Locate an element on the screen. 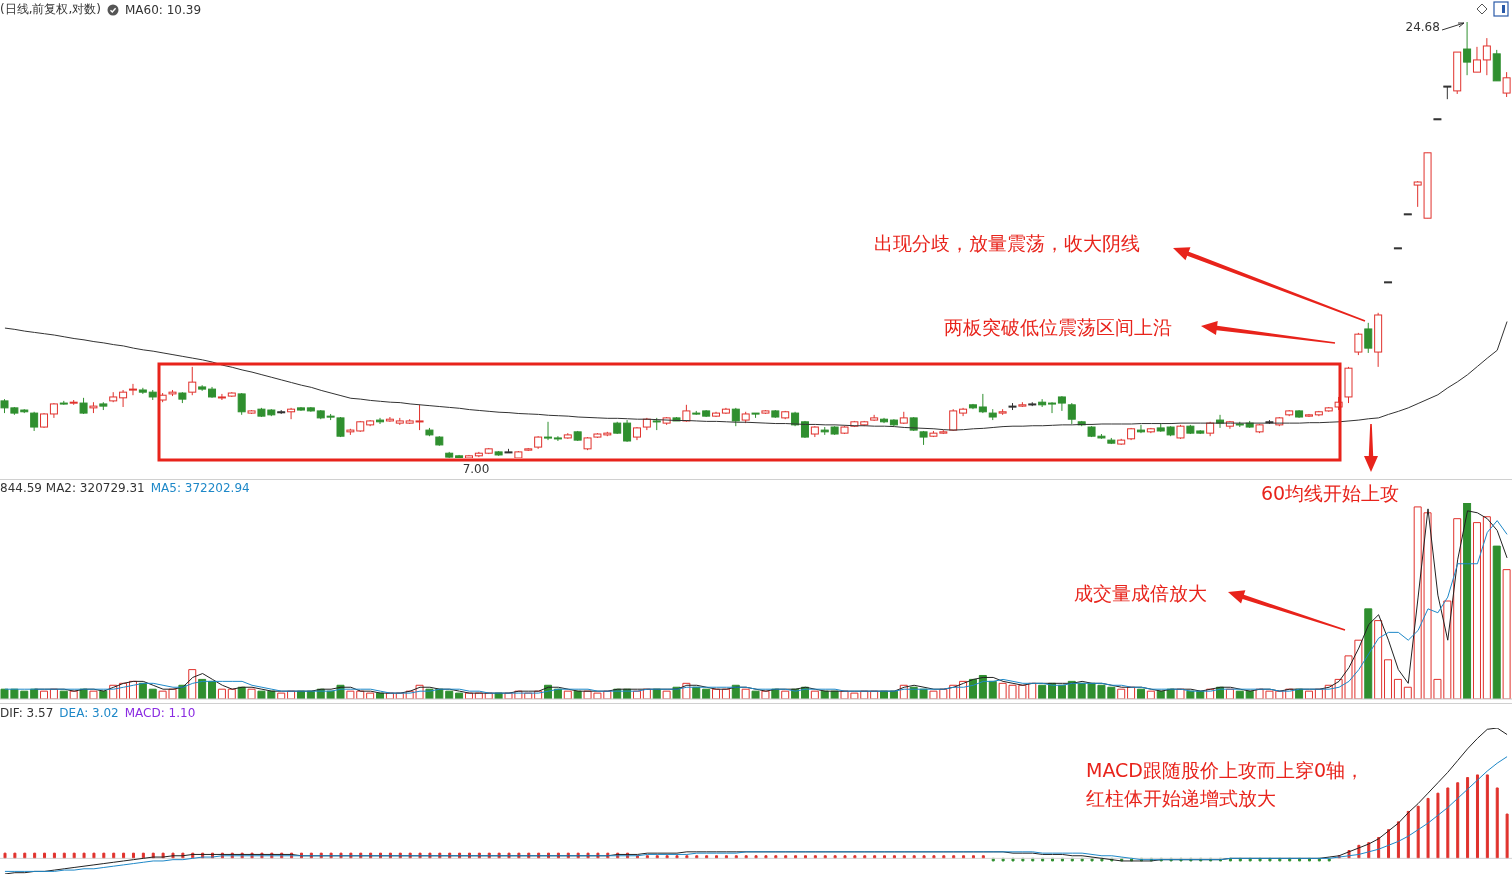 This screenshot has height=882, width=1512. annotation: 60均线开始上攻 is located at coordinates (1330, 493).